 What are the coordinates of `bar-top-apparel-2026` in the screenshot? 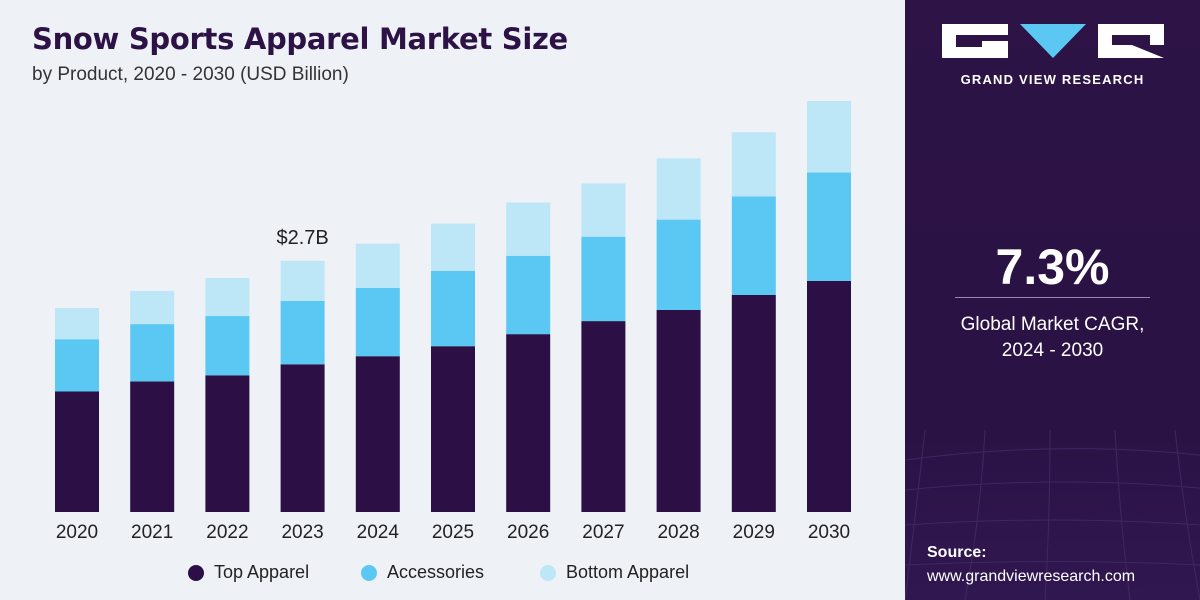 It's located at (528, 423).